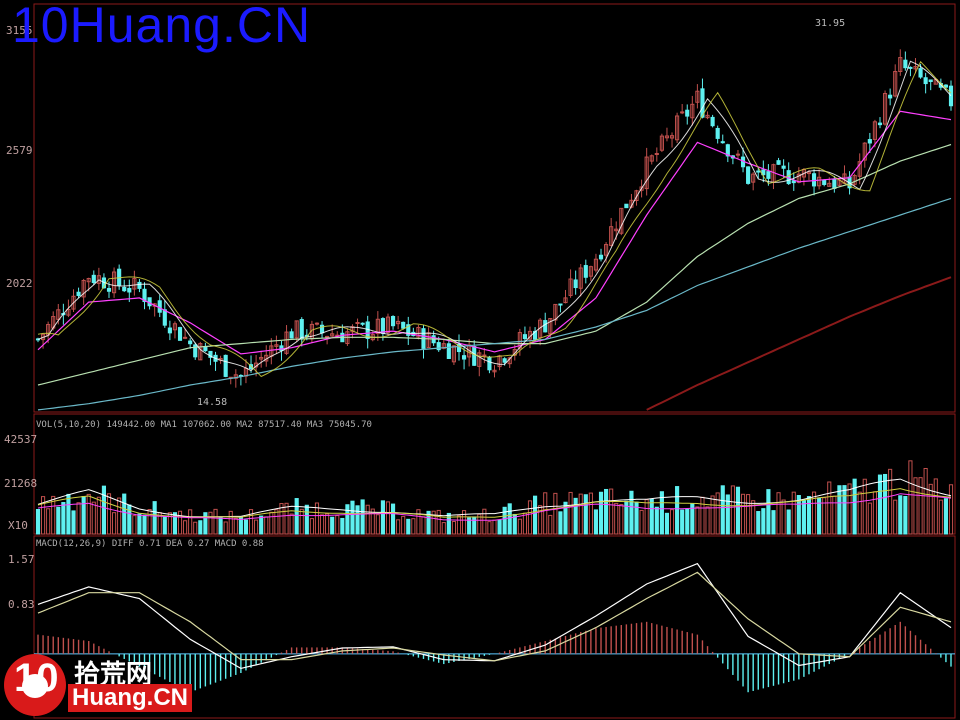 Image resolution: width=960 pixels, height=720 pixels. I want to click on price-y-tick-1: 2579, so click(19, 150).